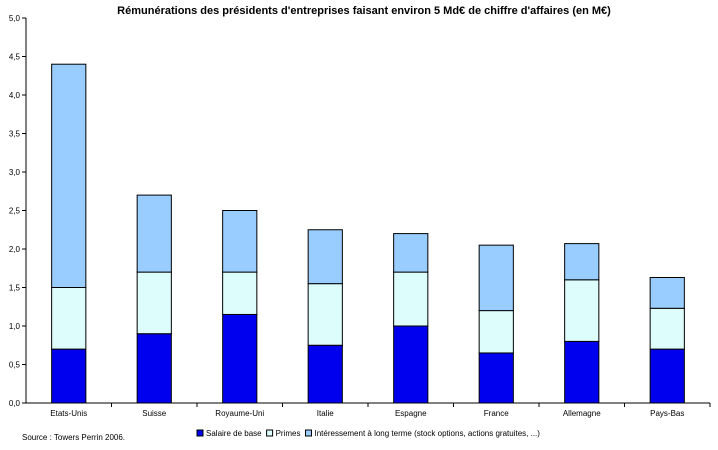 Image resolution: width=718 pixels, height=450 pixels. What do you see at coordinates (15, 249) in the screenshot?
I see `y-tick-label: 2,0` at bounding box center [15, 249].